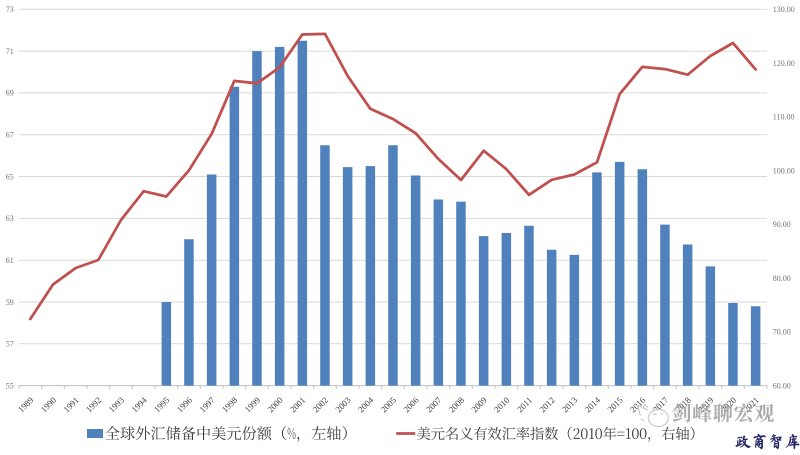 The width and height of the screenshot is (800, 455). I want to click on svg-text: 100.00, so click(784, 170).